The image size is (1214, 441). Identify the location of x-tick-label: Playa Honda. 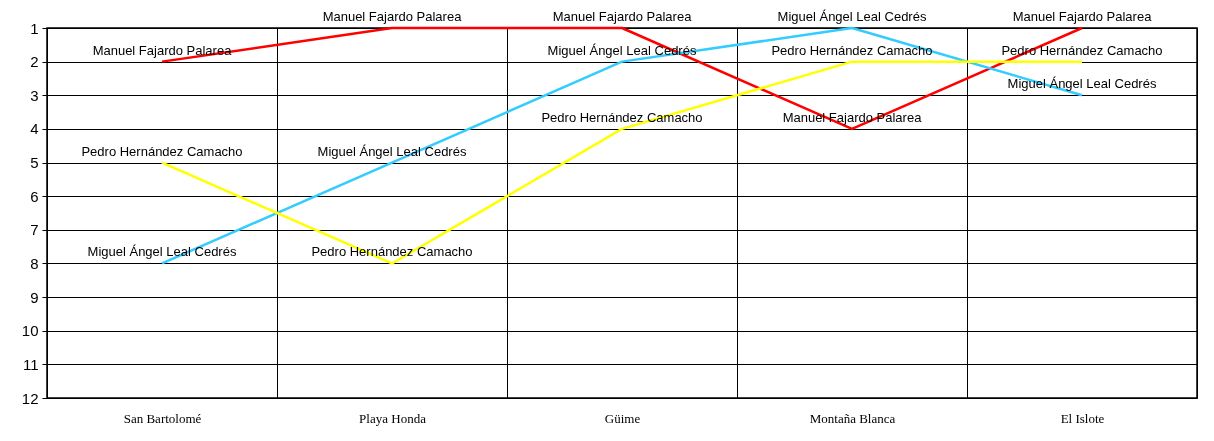
(393, 418).